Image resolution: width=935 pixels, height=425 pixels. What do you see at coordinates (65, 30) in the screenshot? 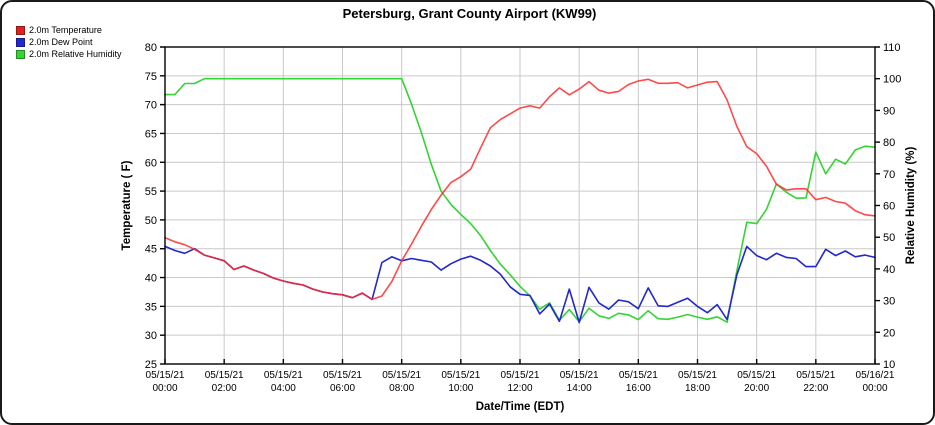
I see `legend-label-temperature: 2.0m Temperature` at bounding box center [65, 30].